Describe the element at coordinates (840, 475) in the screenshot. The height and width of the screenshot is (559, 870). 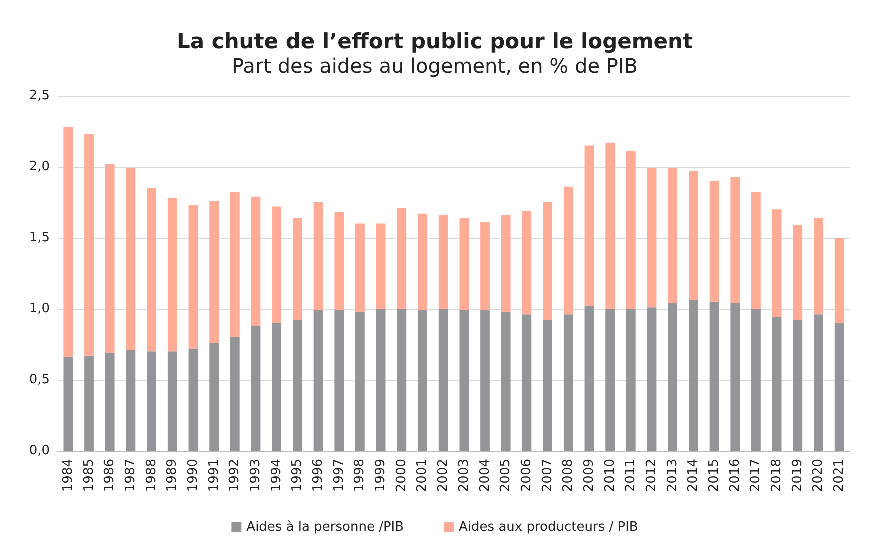
I see `x-tick-label: 2021` at that location.